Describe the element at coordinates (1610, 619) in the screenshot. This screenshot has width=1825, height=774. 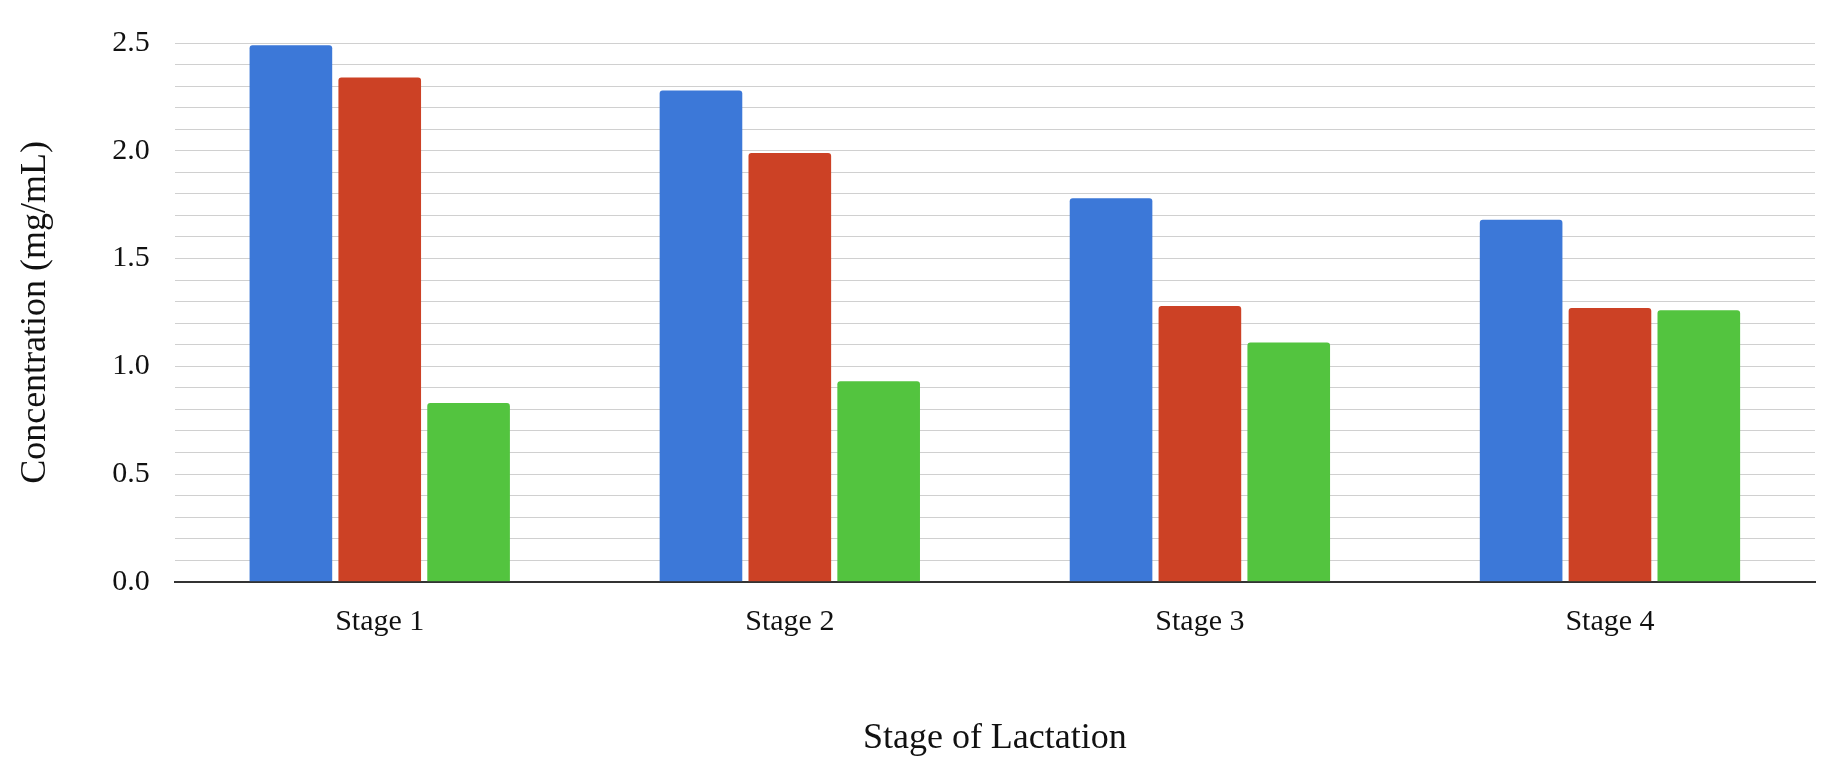
I see `x-tick-label: Stage 4` at that location.